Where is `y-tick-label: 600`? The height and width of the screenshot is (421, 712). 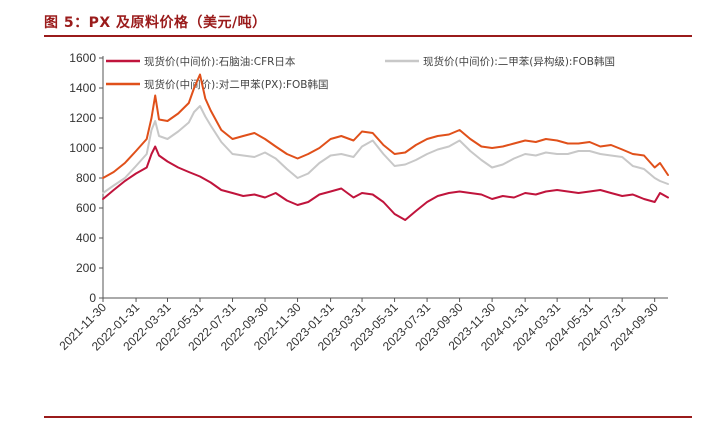
y-tick-label: 600 is located at coordinates (86, 208).